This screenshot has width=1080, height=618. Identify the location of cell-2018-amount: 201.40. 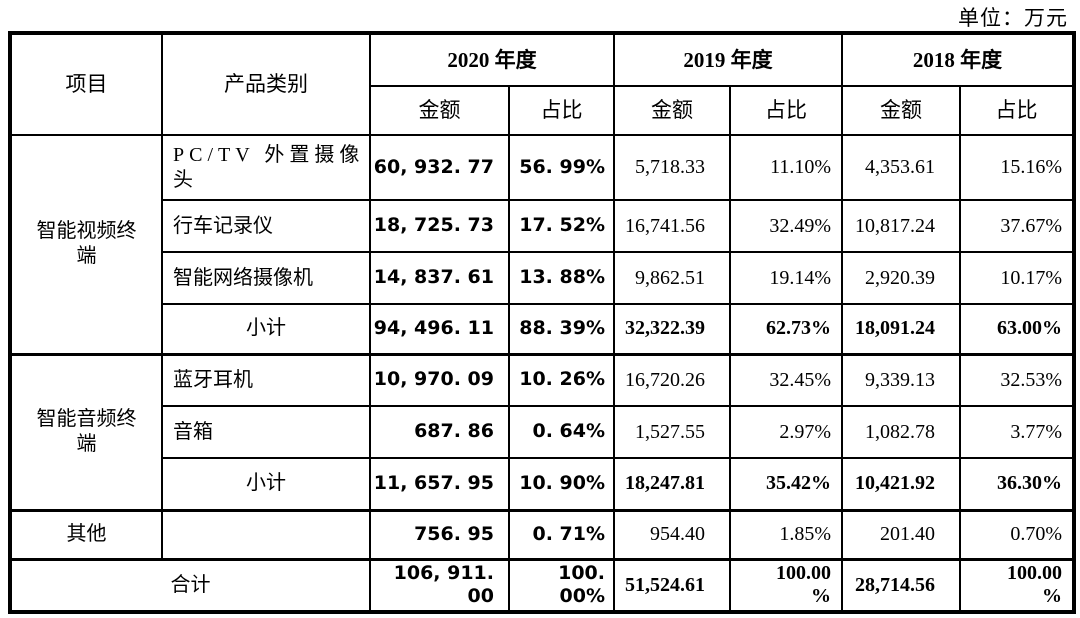
(901, 534).